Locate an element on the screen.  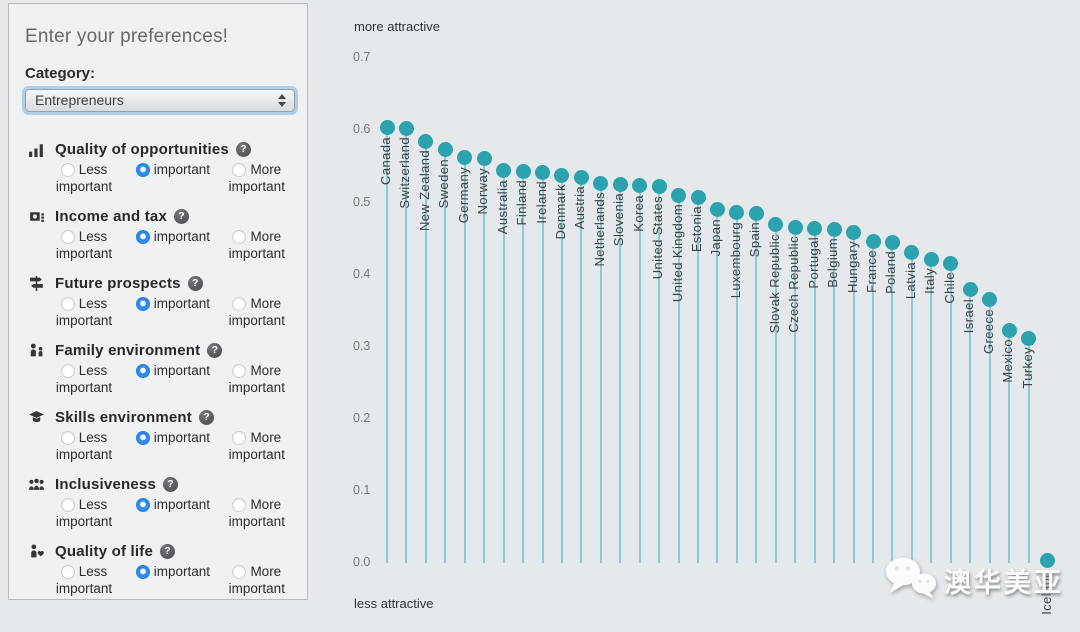
country-label: Denmark is located at coordinates (560, 212).